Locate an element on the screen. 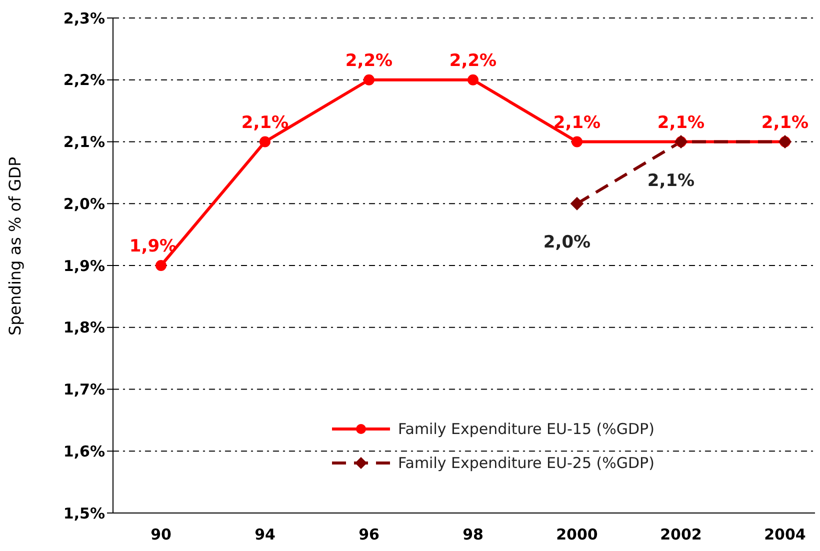 The height and width of the screenshot is (551, 820). y-tick-label: 2,0% is located at coordinates (84, 203).